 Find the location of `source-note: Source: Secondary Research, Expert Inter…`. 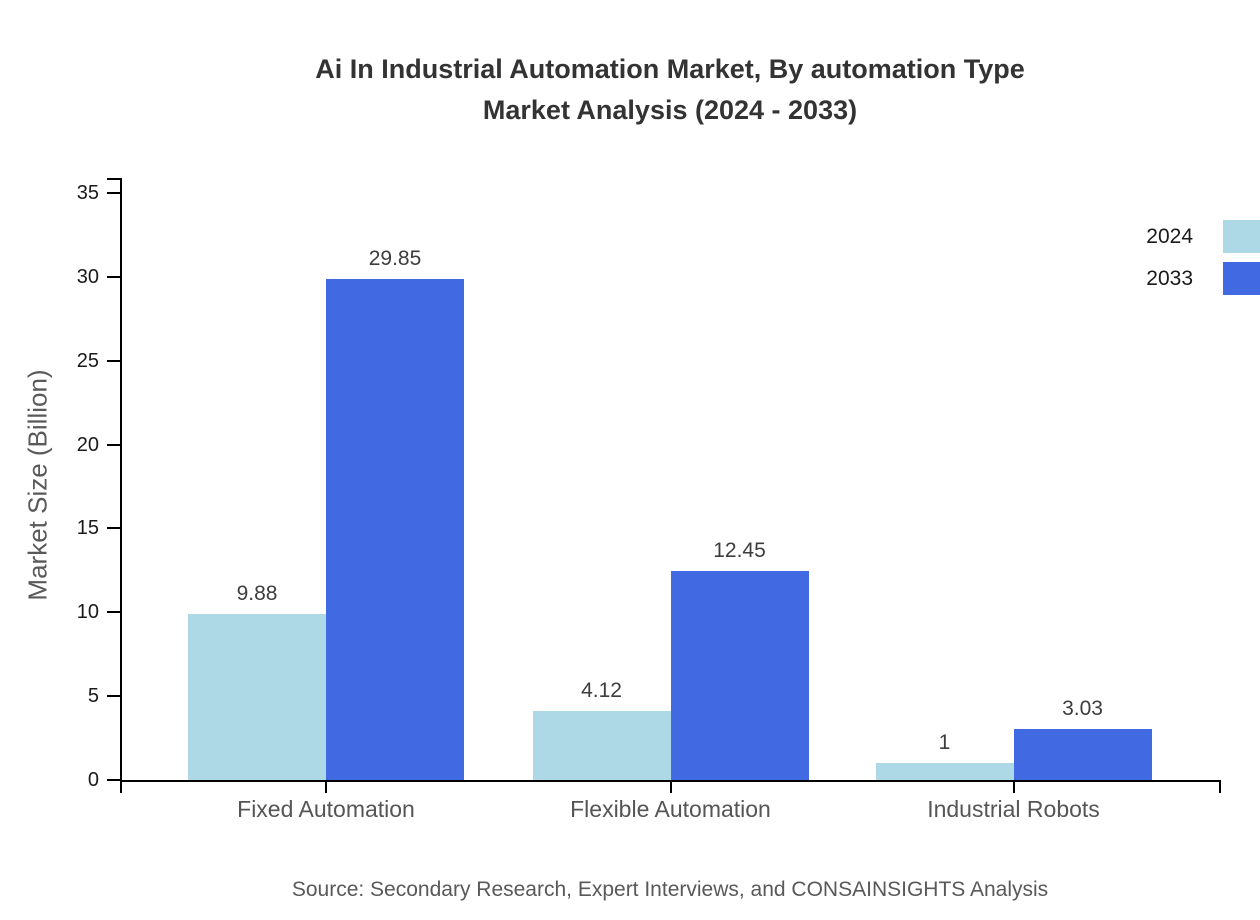

source-note: Source: Secondary Research, Expert Inter… is located at coordinates (670, 889).